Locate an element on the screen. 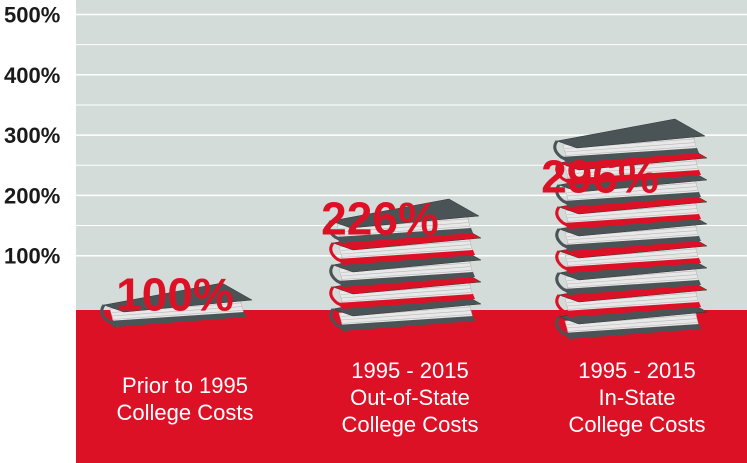 The width and height of the screenshot is (747, 463). value-label: 100% is located at coordinates (175, 295).